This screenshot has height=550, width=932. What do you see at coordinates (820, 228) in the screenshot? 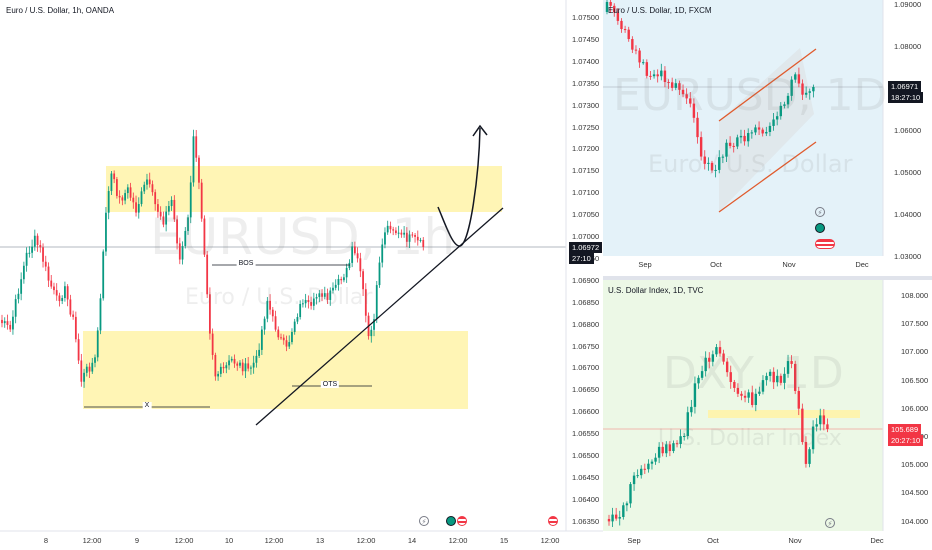
I see `eurusd-earnings-icon` at bounding box center [820, 228].